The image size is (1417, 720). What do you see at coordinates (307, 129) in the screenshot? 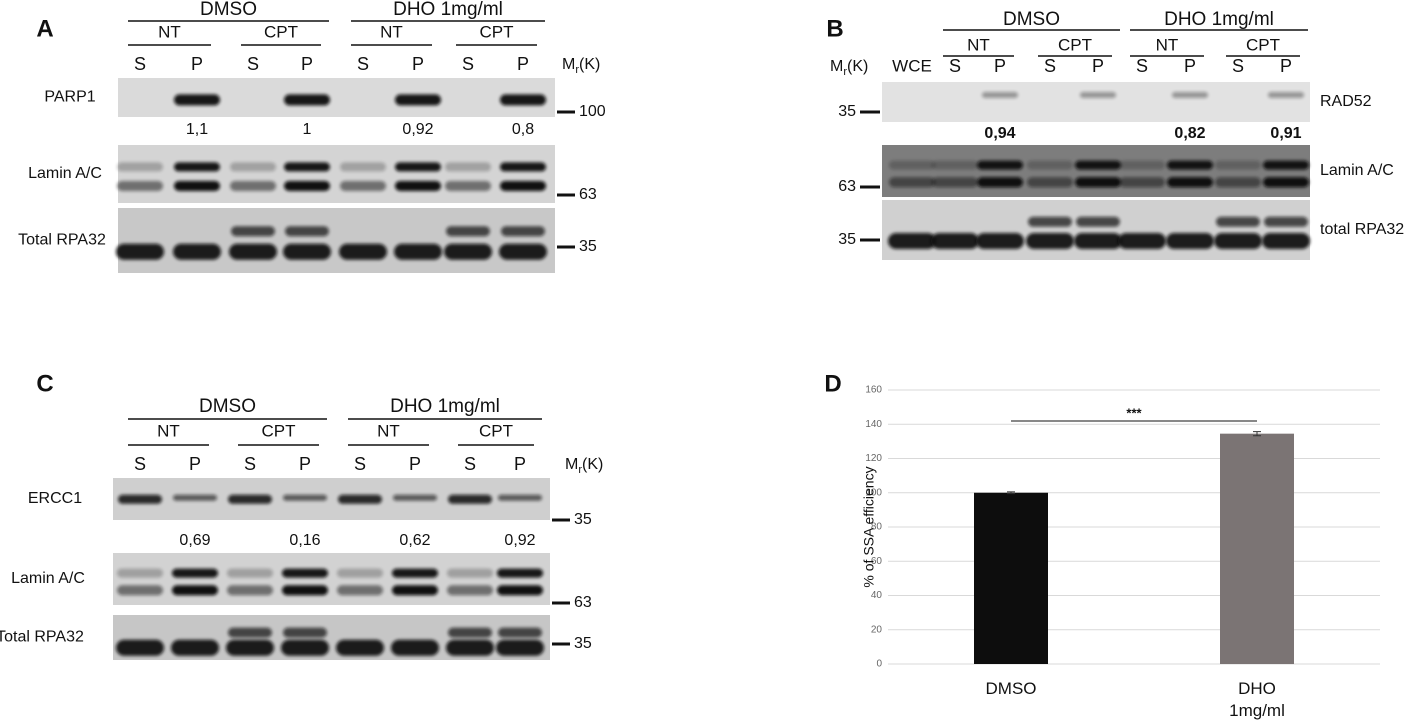
I see `quantification: 1` at bounding box center [307, 129].